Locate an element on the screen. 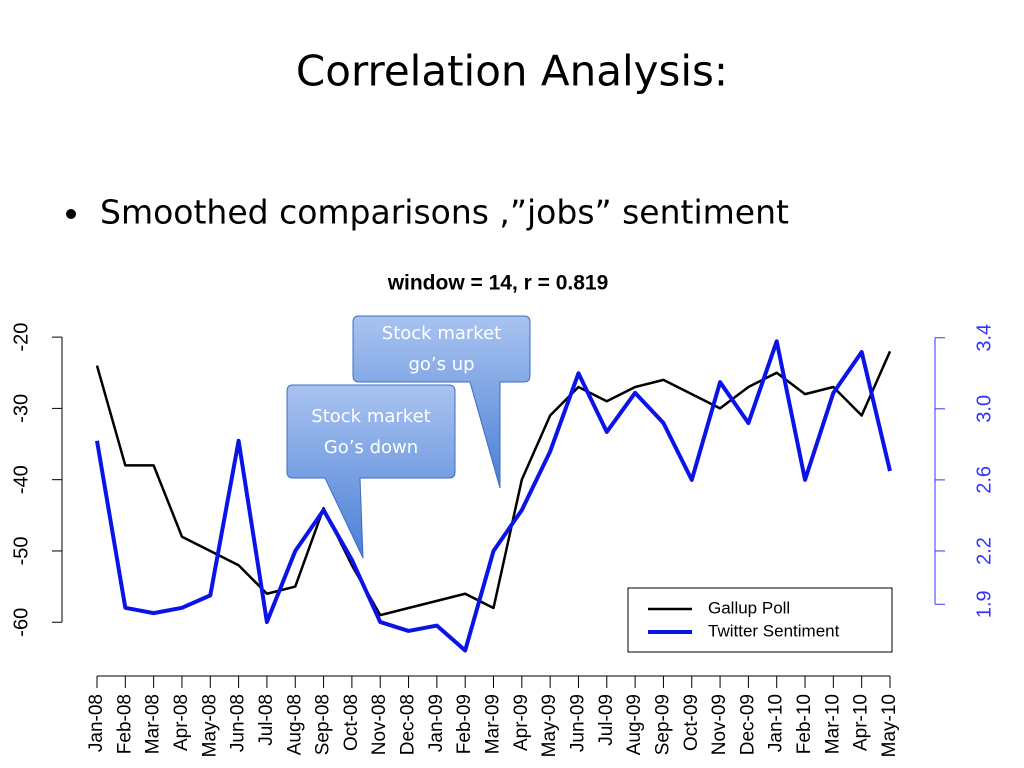 This screenshot has height=768, width=1024. x-tick-label: Feb-10 is located at coordinates (804, 724).